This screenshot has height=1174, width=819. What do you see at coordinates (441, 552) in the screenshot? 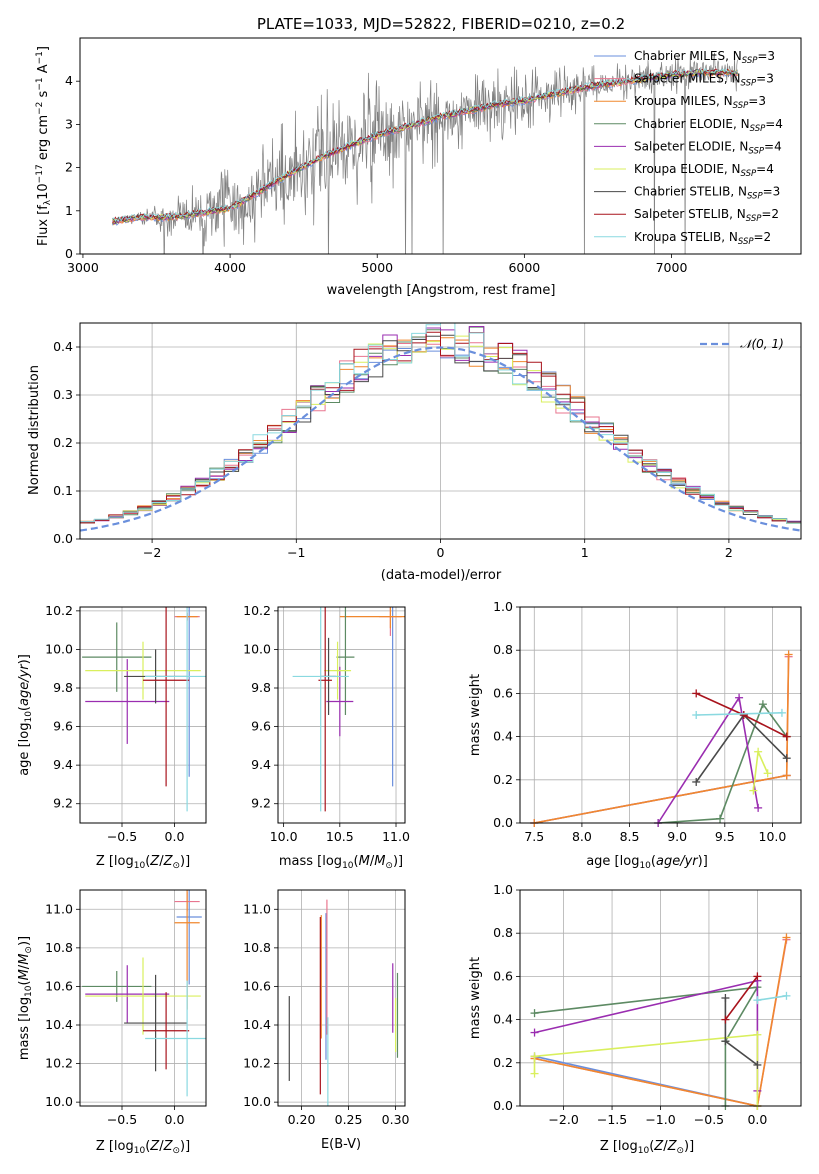
I see `x-tick-label: 0` at bounding box center [441, 552].